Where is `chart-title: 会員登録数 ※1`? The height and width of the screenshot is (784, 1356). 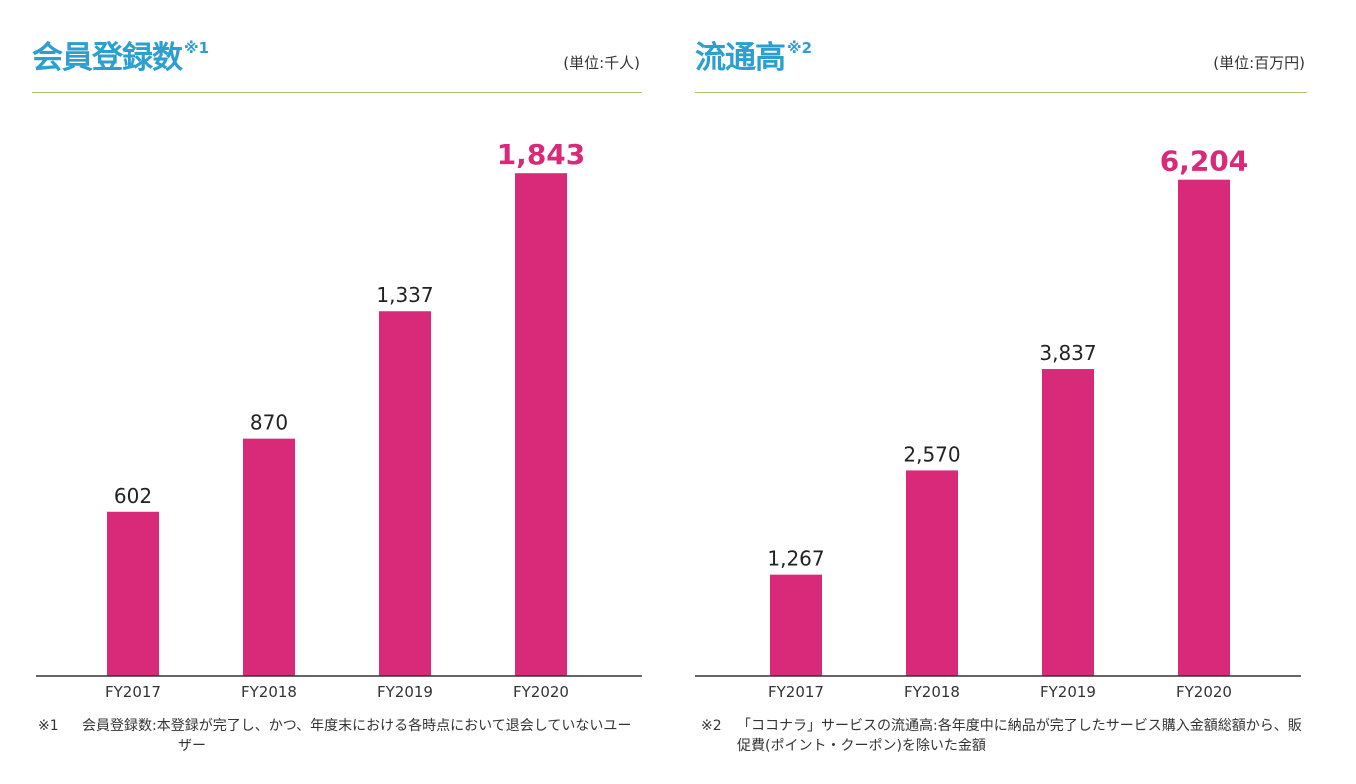 chart-title: 会員登録数 ※1 is located at coordinates (120, 54).